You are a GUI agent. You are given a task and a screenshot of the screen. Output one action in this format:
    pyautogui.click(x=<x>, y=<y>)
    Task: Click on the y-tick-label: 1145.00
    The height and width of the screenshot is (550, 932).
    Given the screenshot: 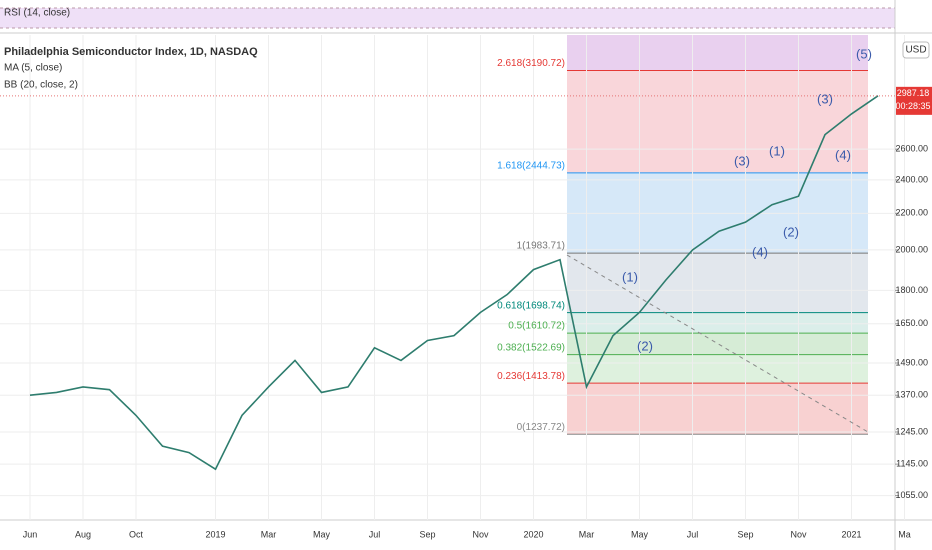 What is the action you would take?
    pyautogui.click(x=912, y=464)
    